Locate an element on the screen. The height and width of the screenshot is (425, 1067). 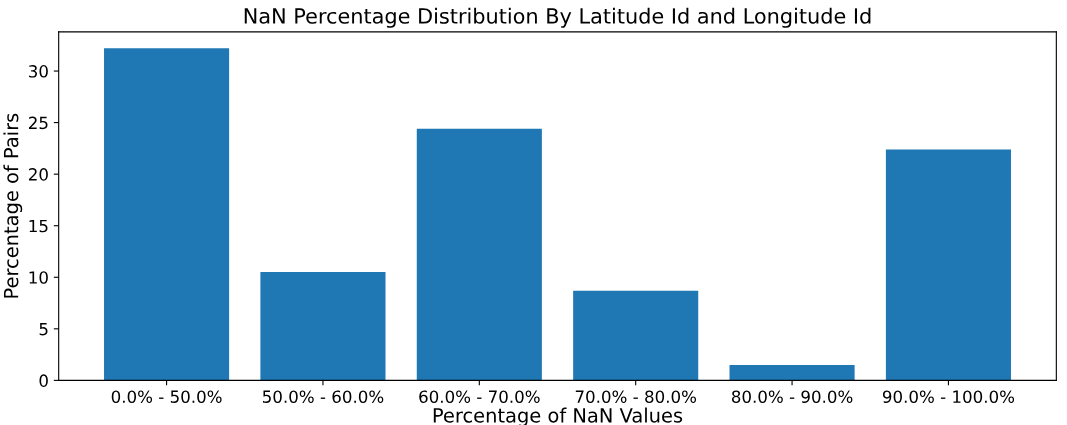
x-tick-label: 90.0% - 100.0% is located at coordinates (948, 396).